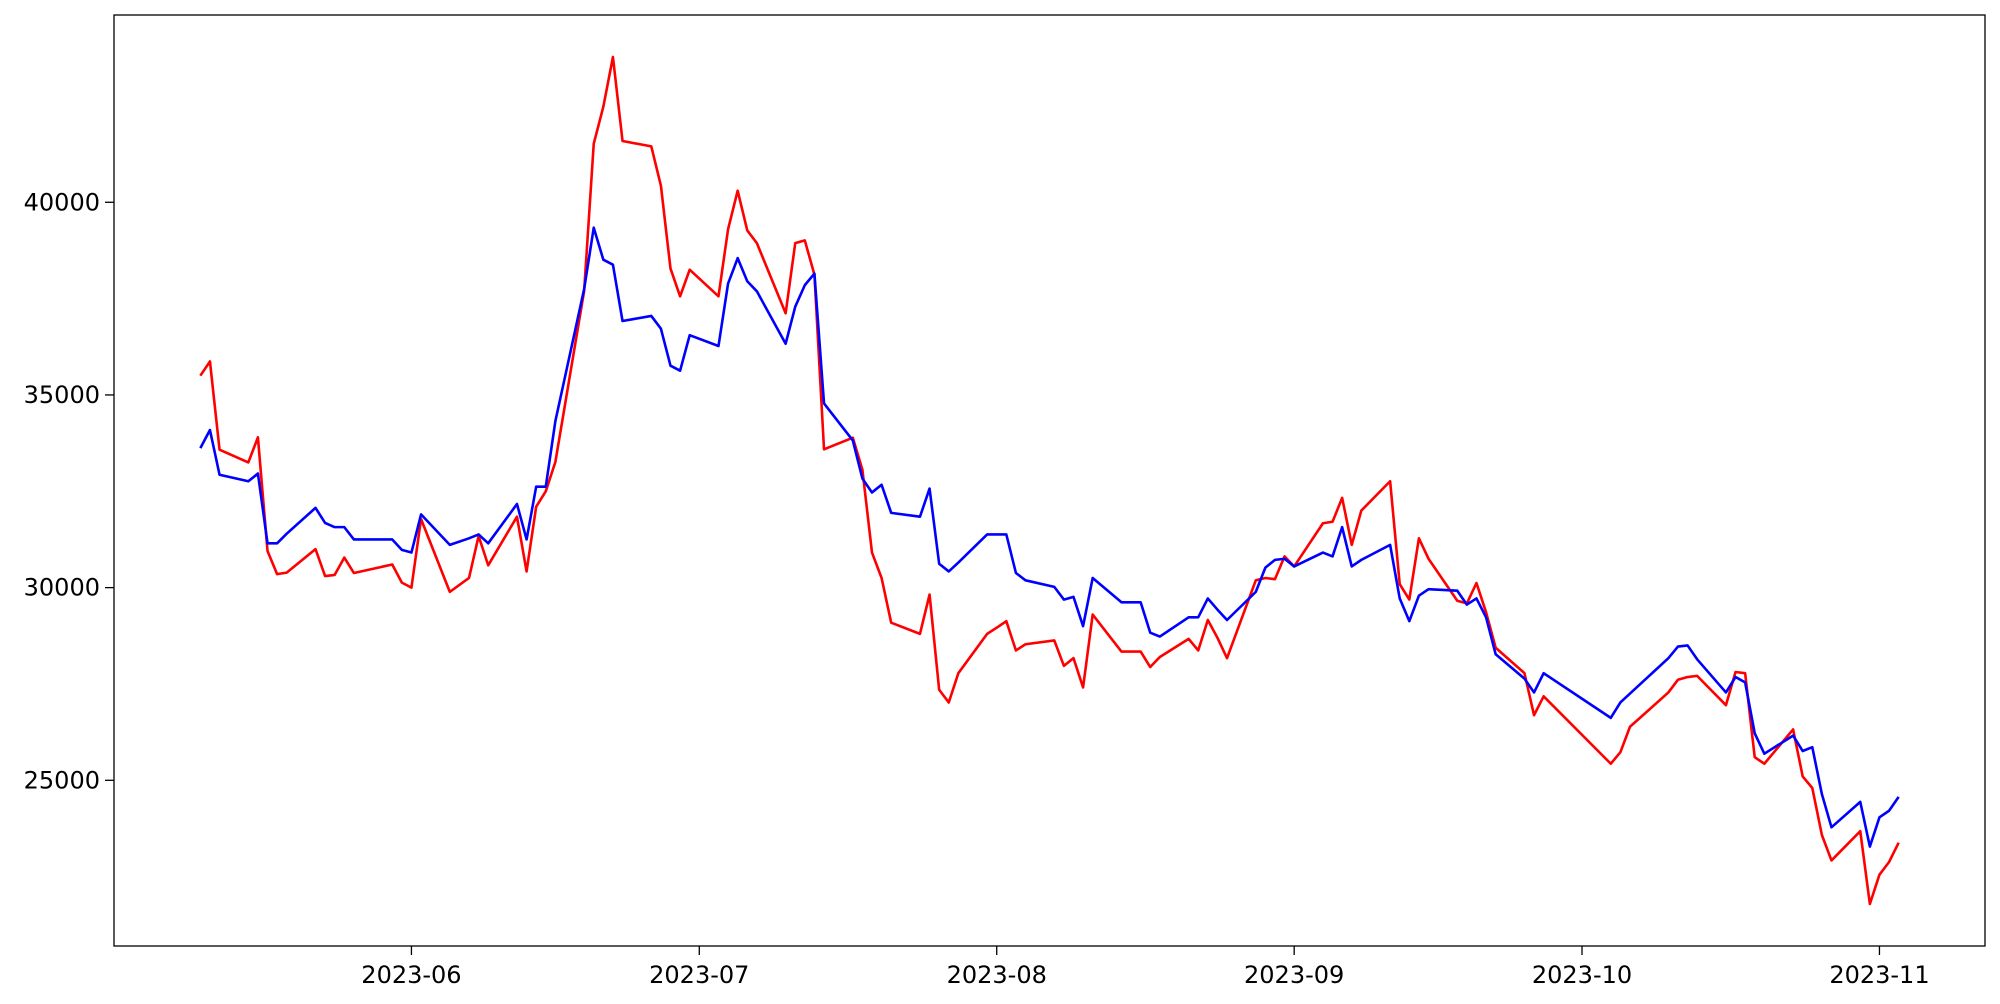 This screenshot has width=2000, height=1004. Describe the element at coordinates (997, 975) in the screenshot. I see `x-tick-label: 2023-08` at that location.